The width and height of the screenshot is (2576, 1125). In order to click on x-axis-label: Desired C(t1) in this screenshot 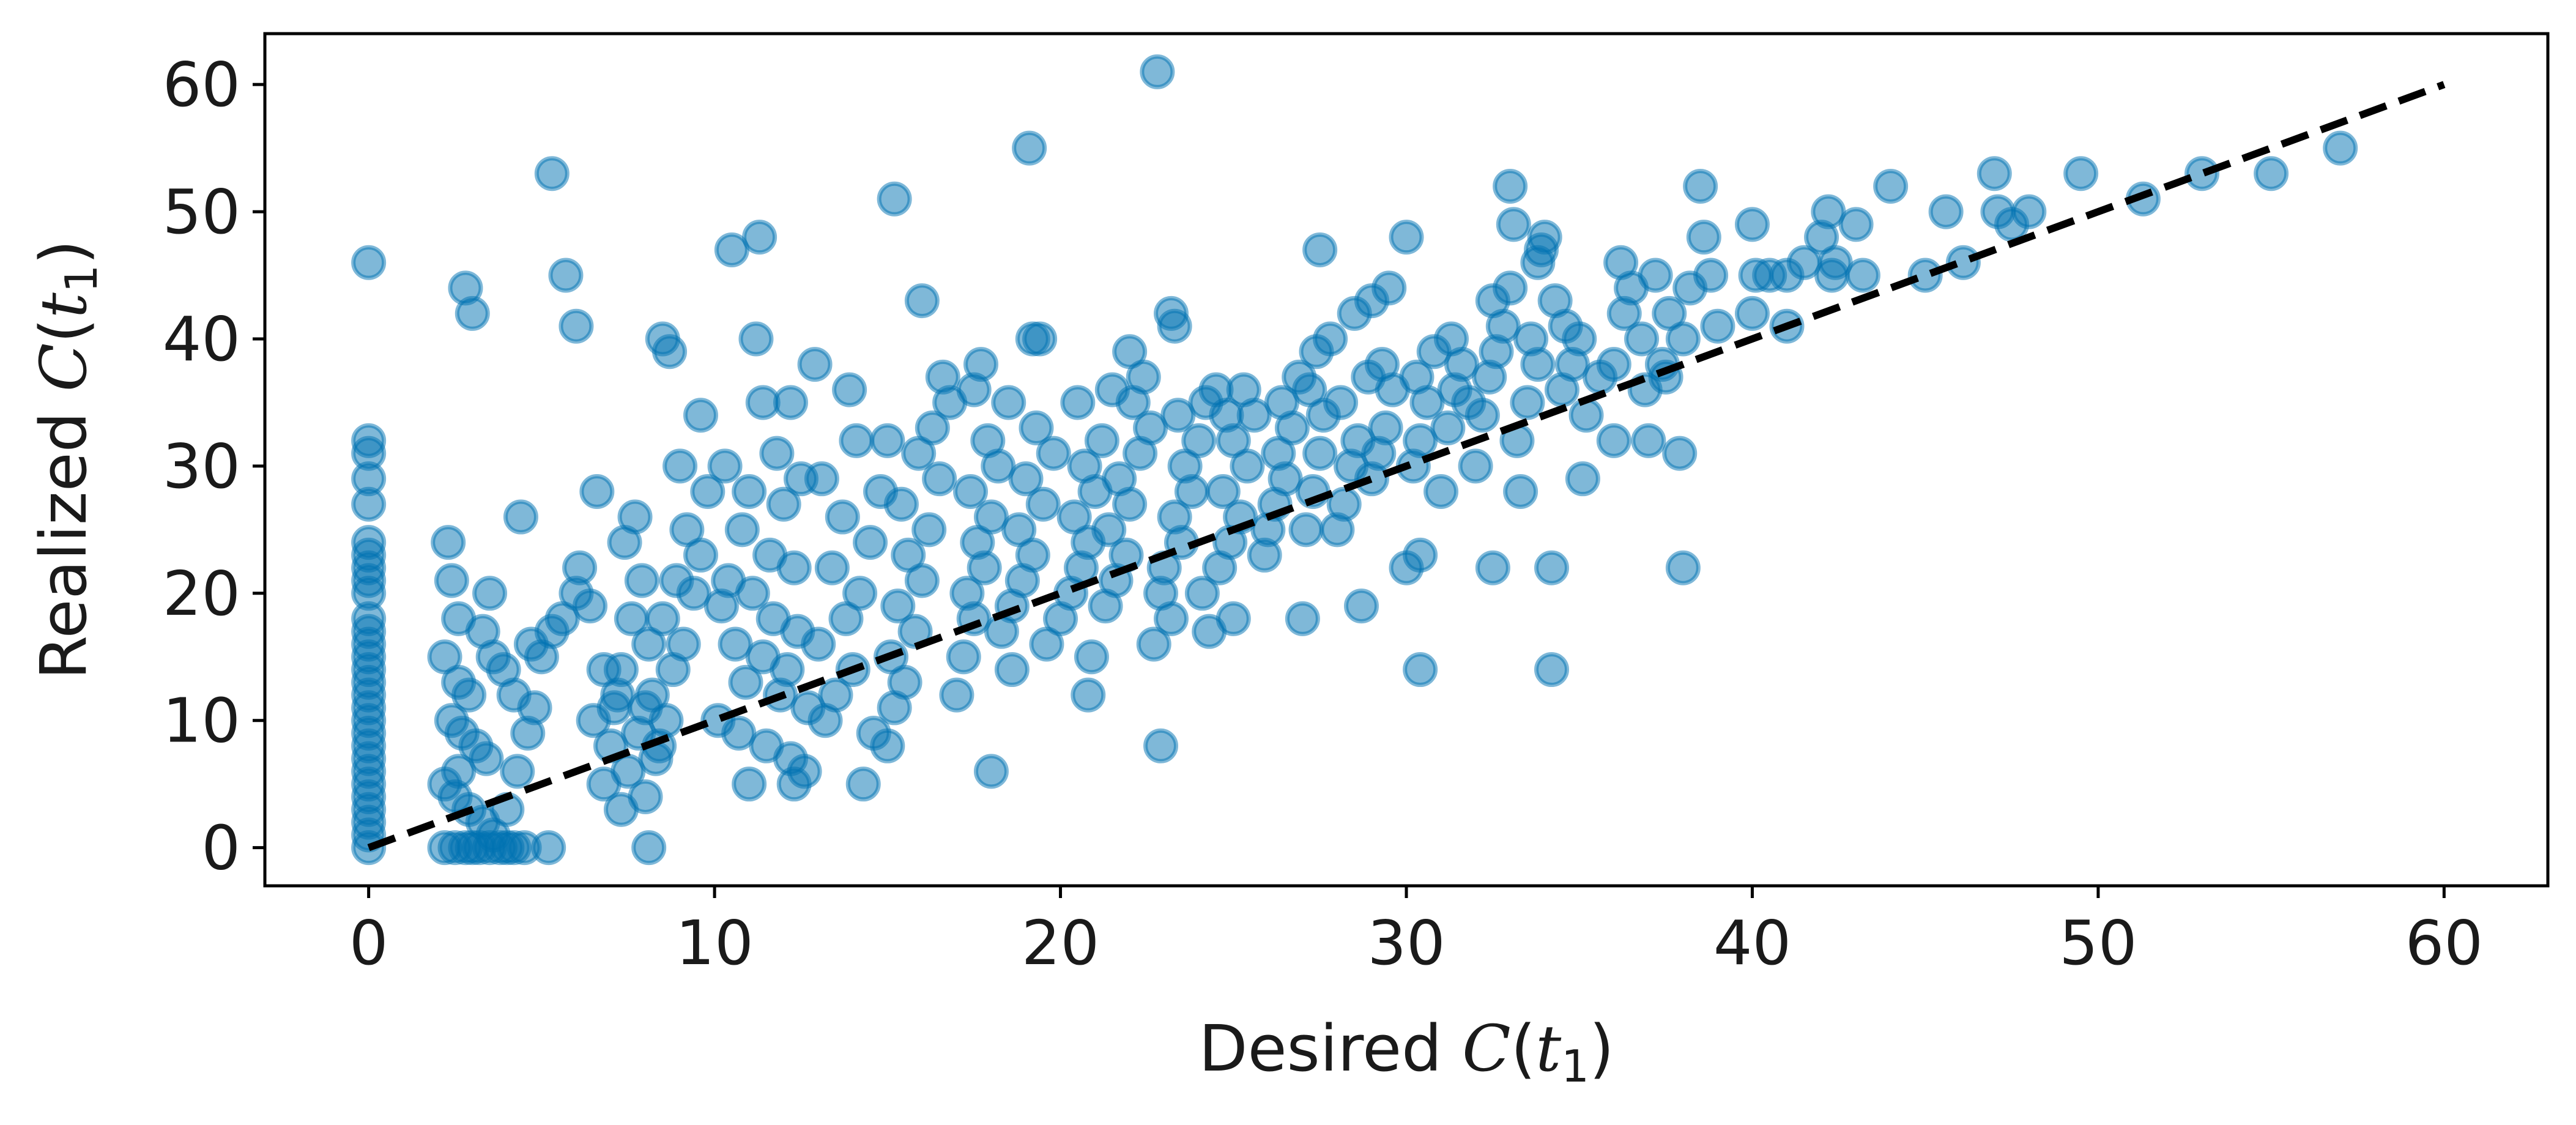, I will do `click(1406, 1051)`.